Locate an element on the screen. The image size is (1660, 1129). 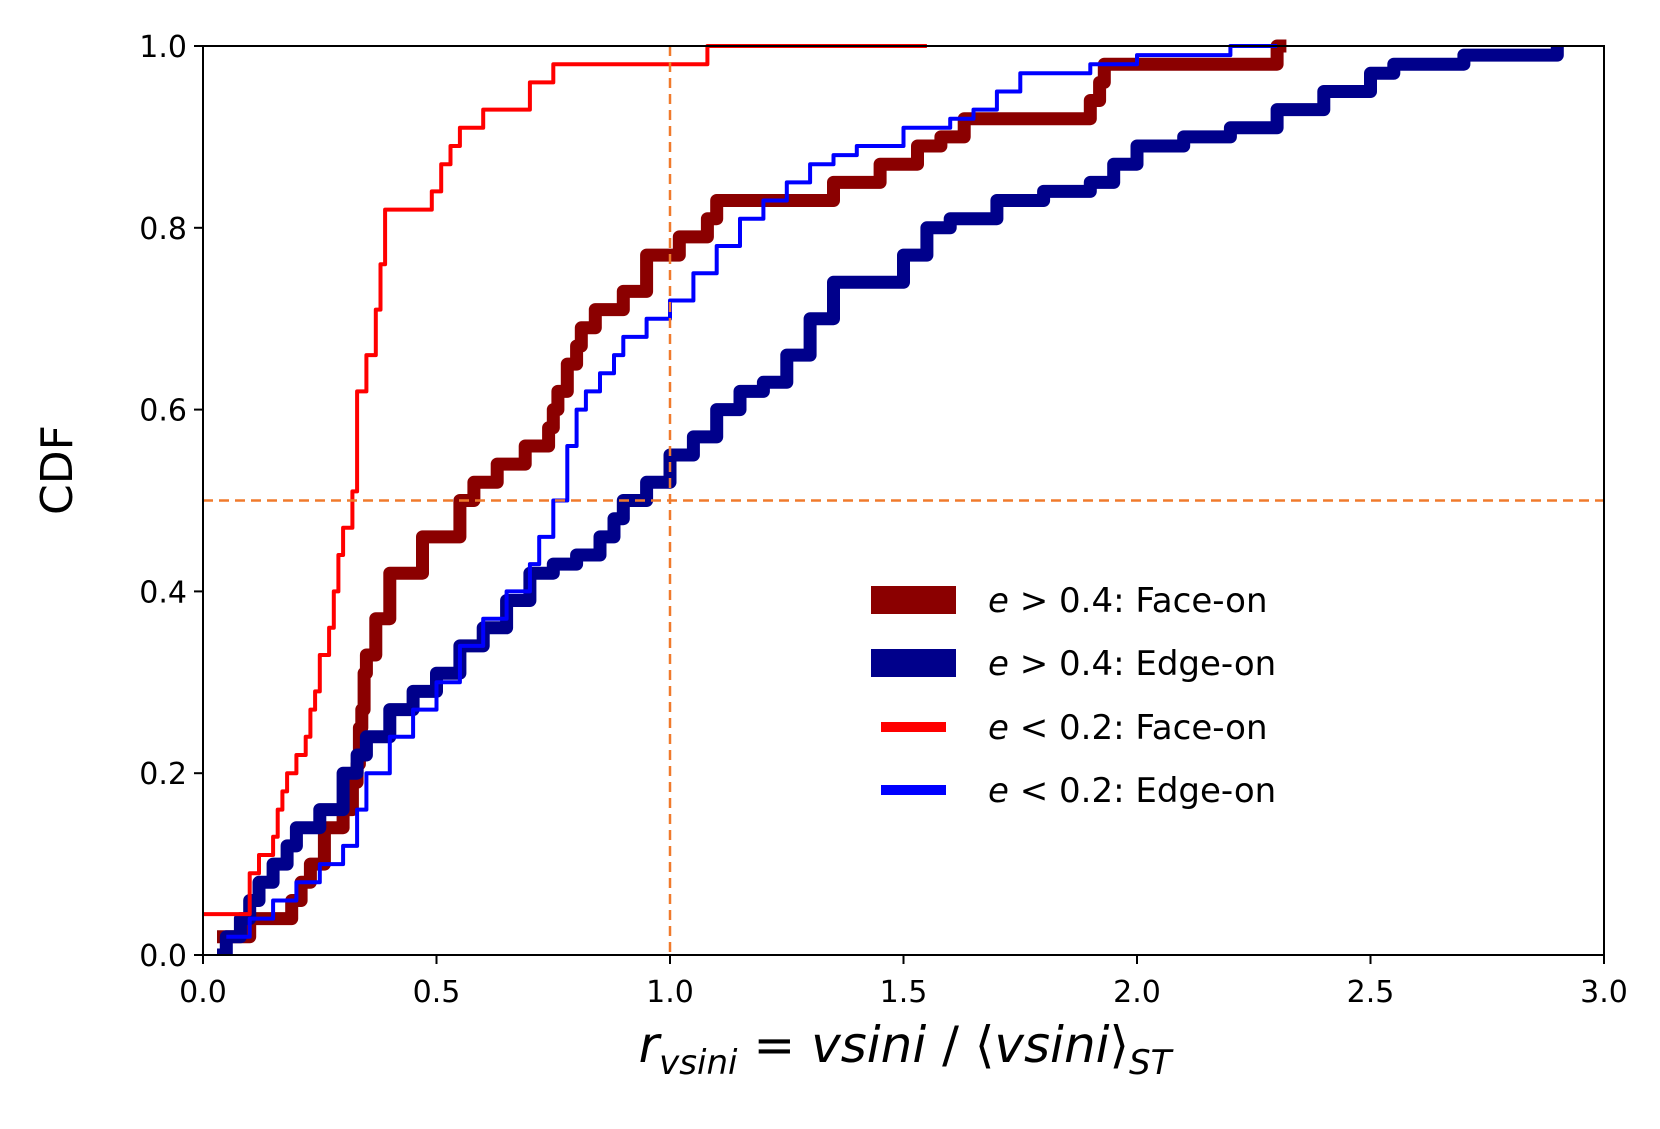
x-axis-title-den-sub: ST is located at coordinates (1151, 1063).